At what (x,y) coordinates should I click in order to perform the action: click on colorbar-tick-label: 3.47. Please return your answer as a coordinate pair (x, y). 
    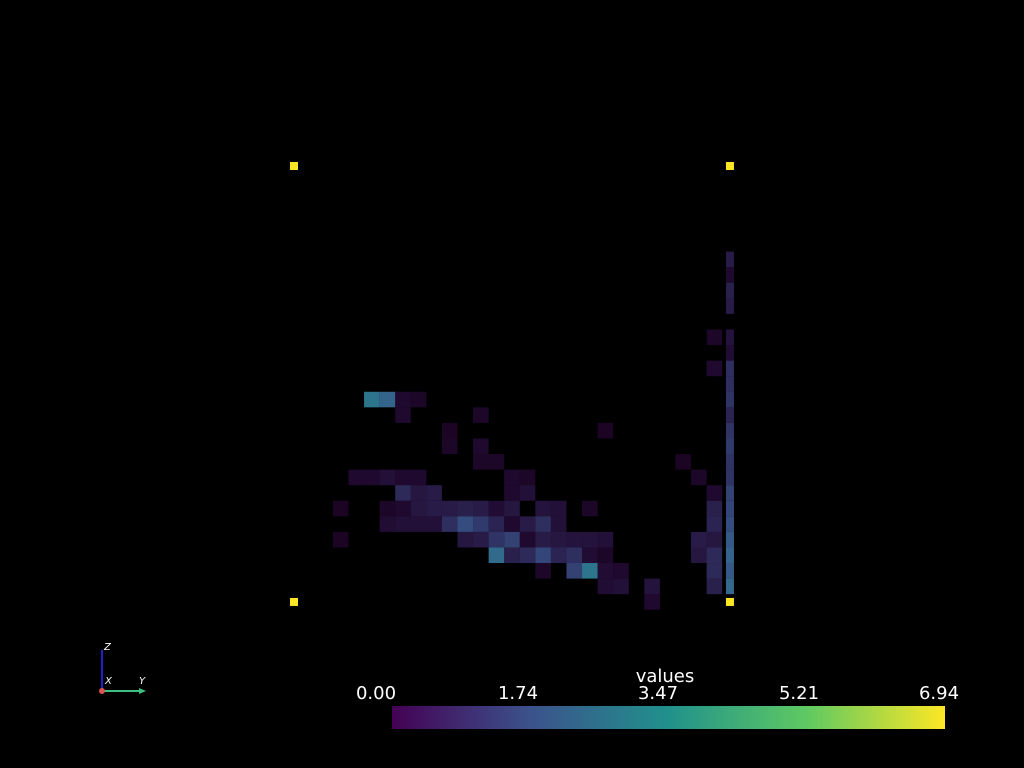
    Looking at the image, I should click on (658, 693).